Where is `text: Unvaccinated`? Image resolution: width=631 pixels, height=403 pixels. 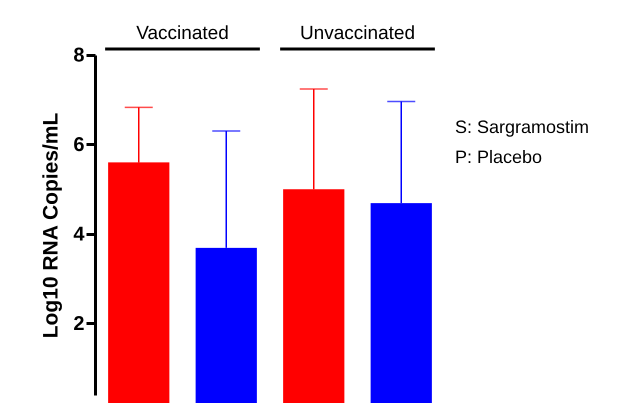 text: Unvaccinated is located at coordinates (358, 33).